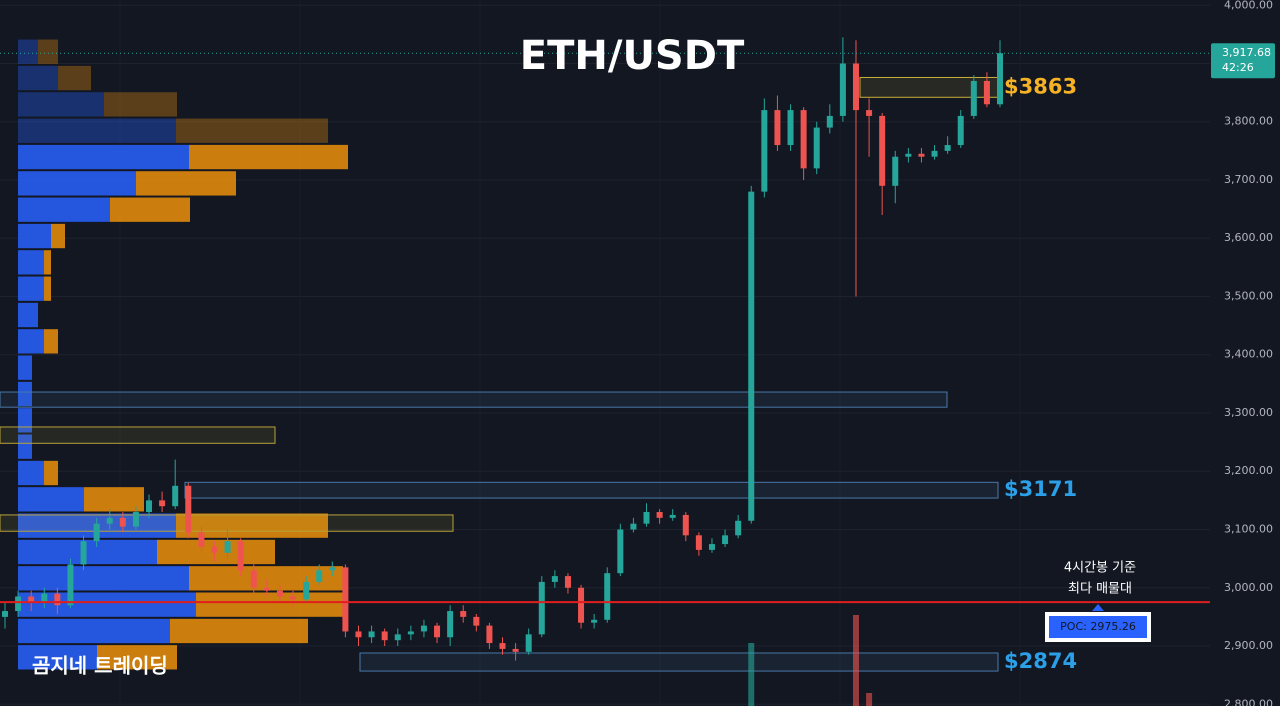 The width and height of the screenshot is (1280, 706). I want to click on y-tick-label: 4,000.00, so click(1248, 5).